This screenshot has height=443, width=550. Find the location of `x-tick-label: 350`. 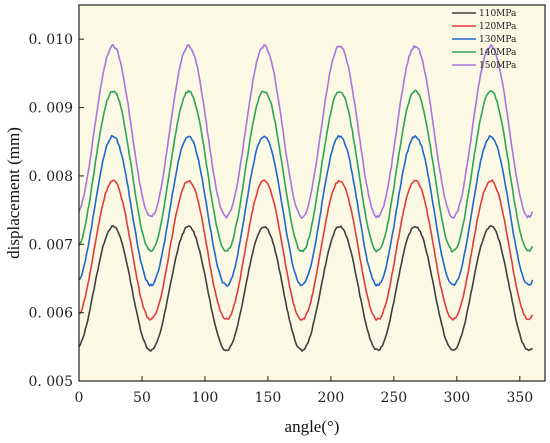

x-tick-label: 350 is located at coordinates (519, 398).